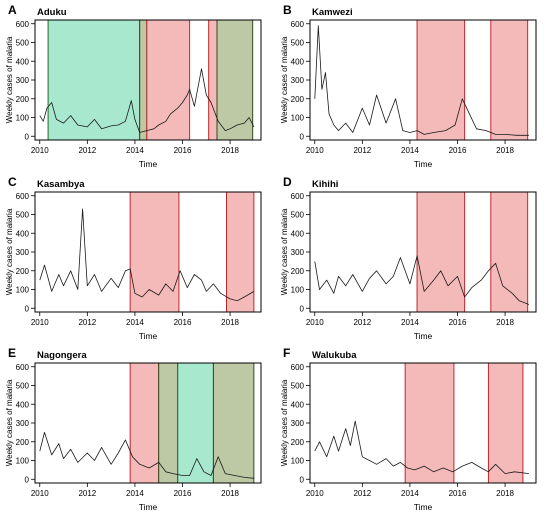 This screenshot has width=550, height=516. Describe the element at coordinates (52, 12) in the screenshot. I see `panel-title: Aduku` at that location.